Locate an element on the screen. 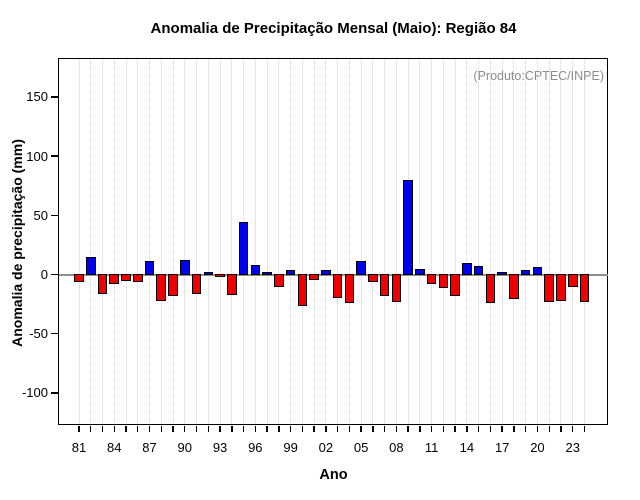 The width and height of the screenshot is (640, 500). x-tick-label: 23 is located at coordinates (572, 447).